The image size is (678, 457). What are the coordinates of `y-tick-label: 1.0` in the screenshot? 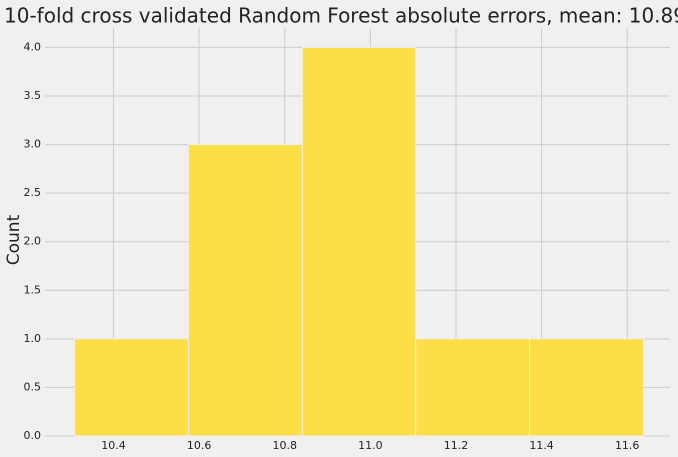 It's located at (33, 338).